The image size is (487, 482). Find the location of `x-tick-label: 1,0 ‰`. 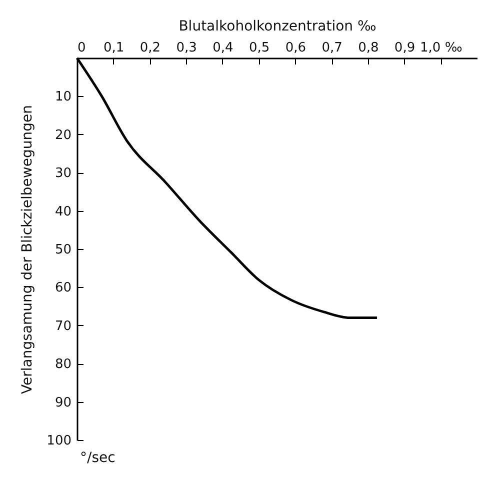

x-tick-label: 1,0 ‰ is located at coordinates (441, 48).